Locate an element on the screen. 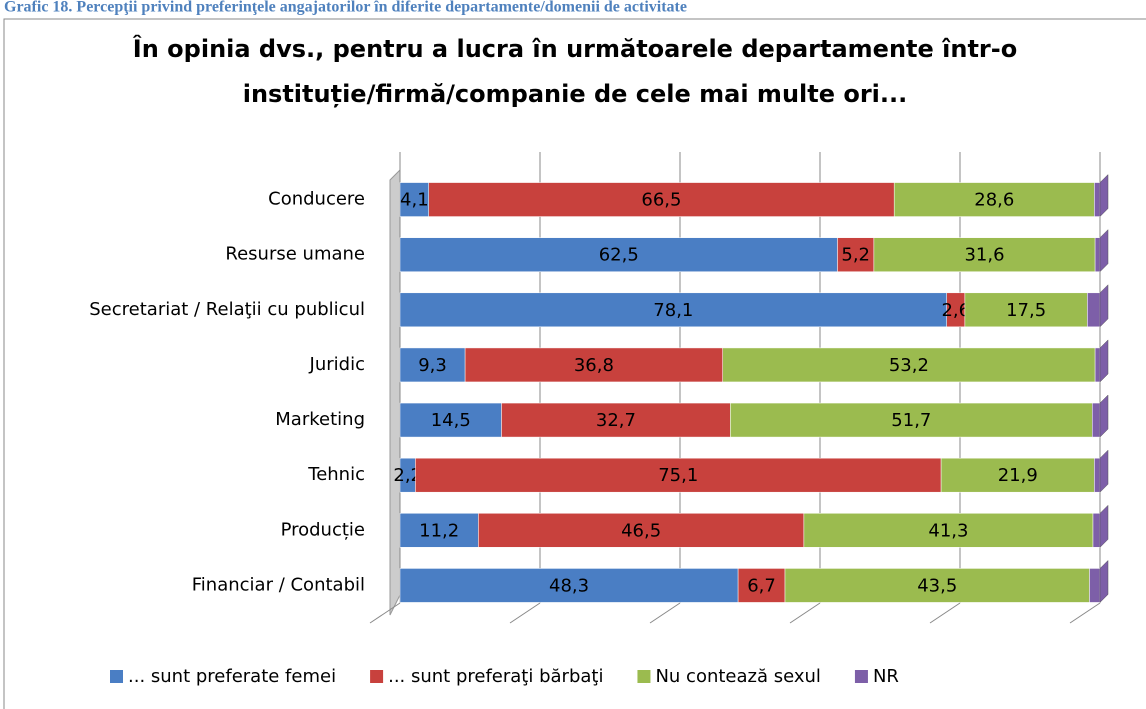  data-label: 36,8 is located at coordinates (594, 365).